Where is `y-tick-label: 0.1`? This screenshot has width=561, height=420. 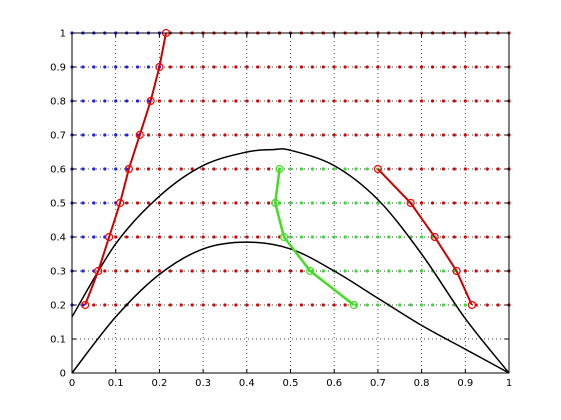
y-tick-label: 0.1 is located at coordinates (58, 340).